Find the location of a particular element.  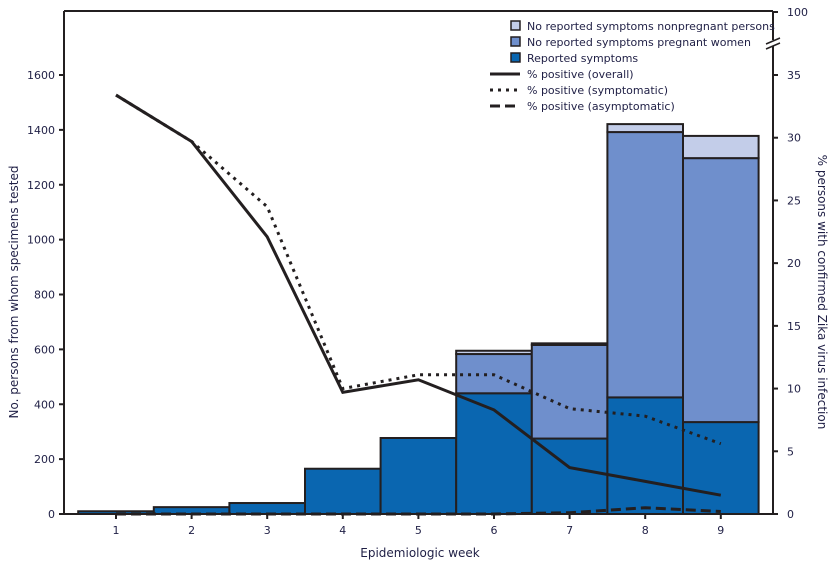

y-tick-label: 200 is located at coordinates (44, 459).